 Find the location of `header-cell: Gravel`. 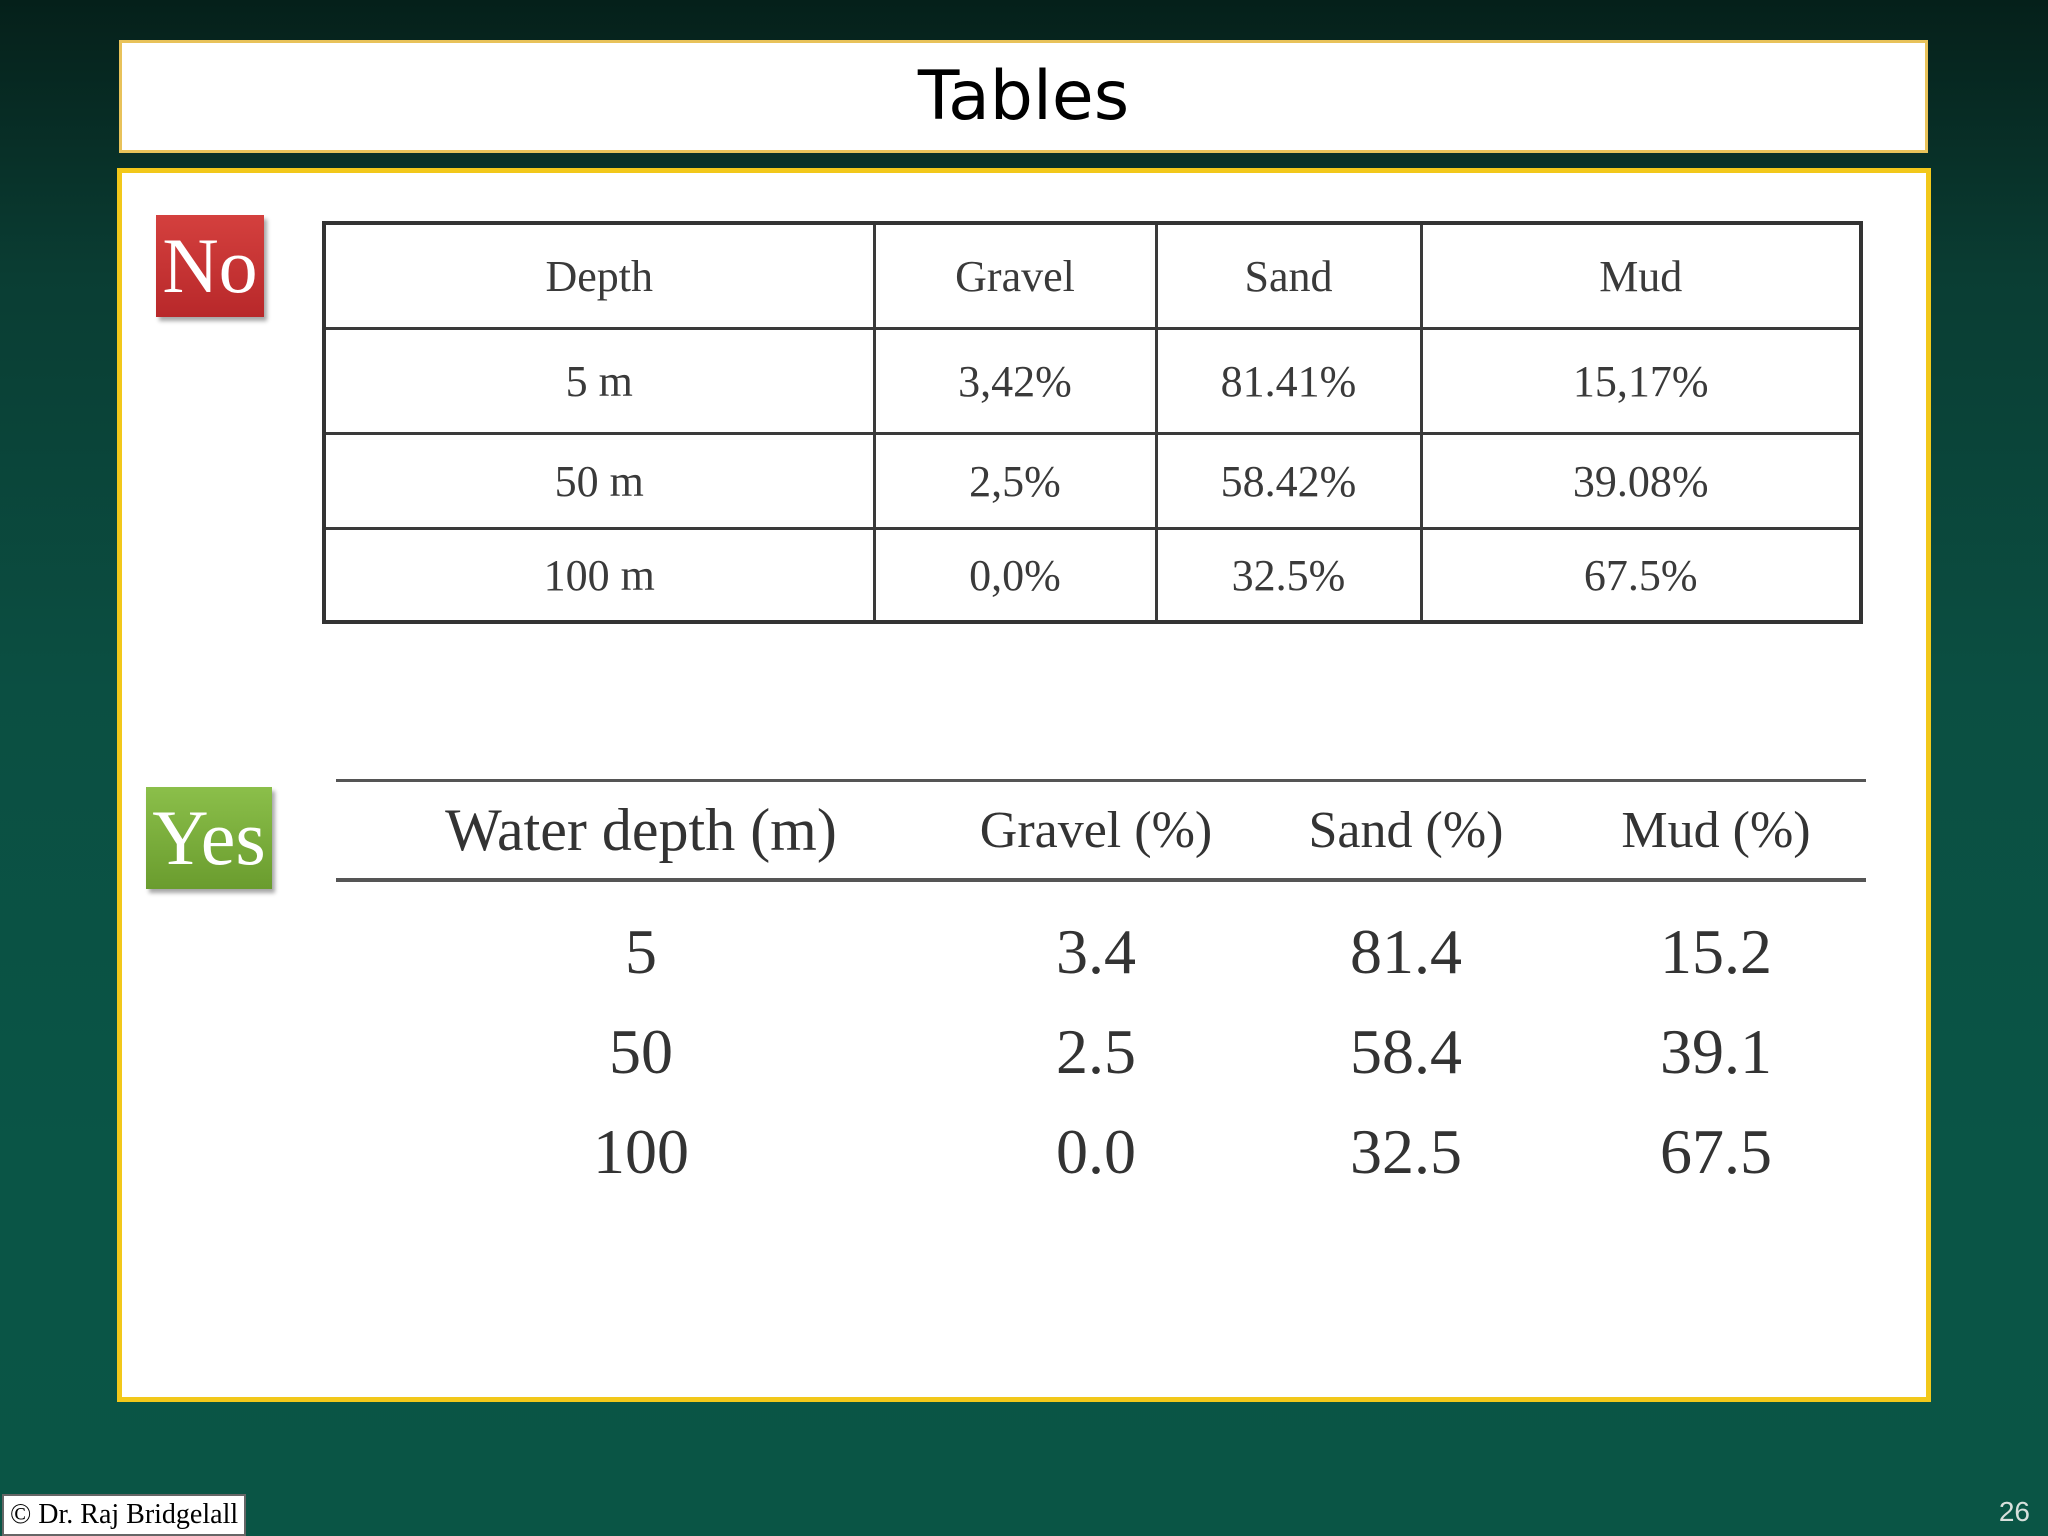

header-cell: Gravel is located at coordinates (1015, 275).